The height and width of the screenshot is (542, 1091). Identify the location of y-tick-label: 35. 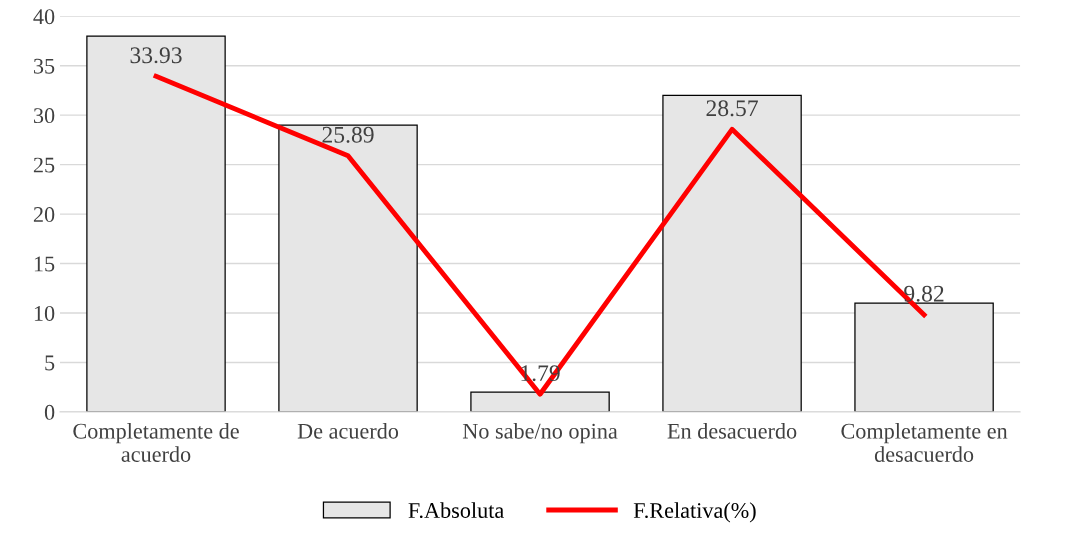
(44, 66).